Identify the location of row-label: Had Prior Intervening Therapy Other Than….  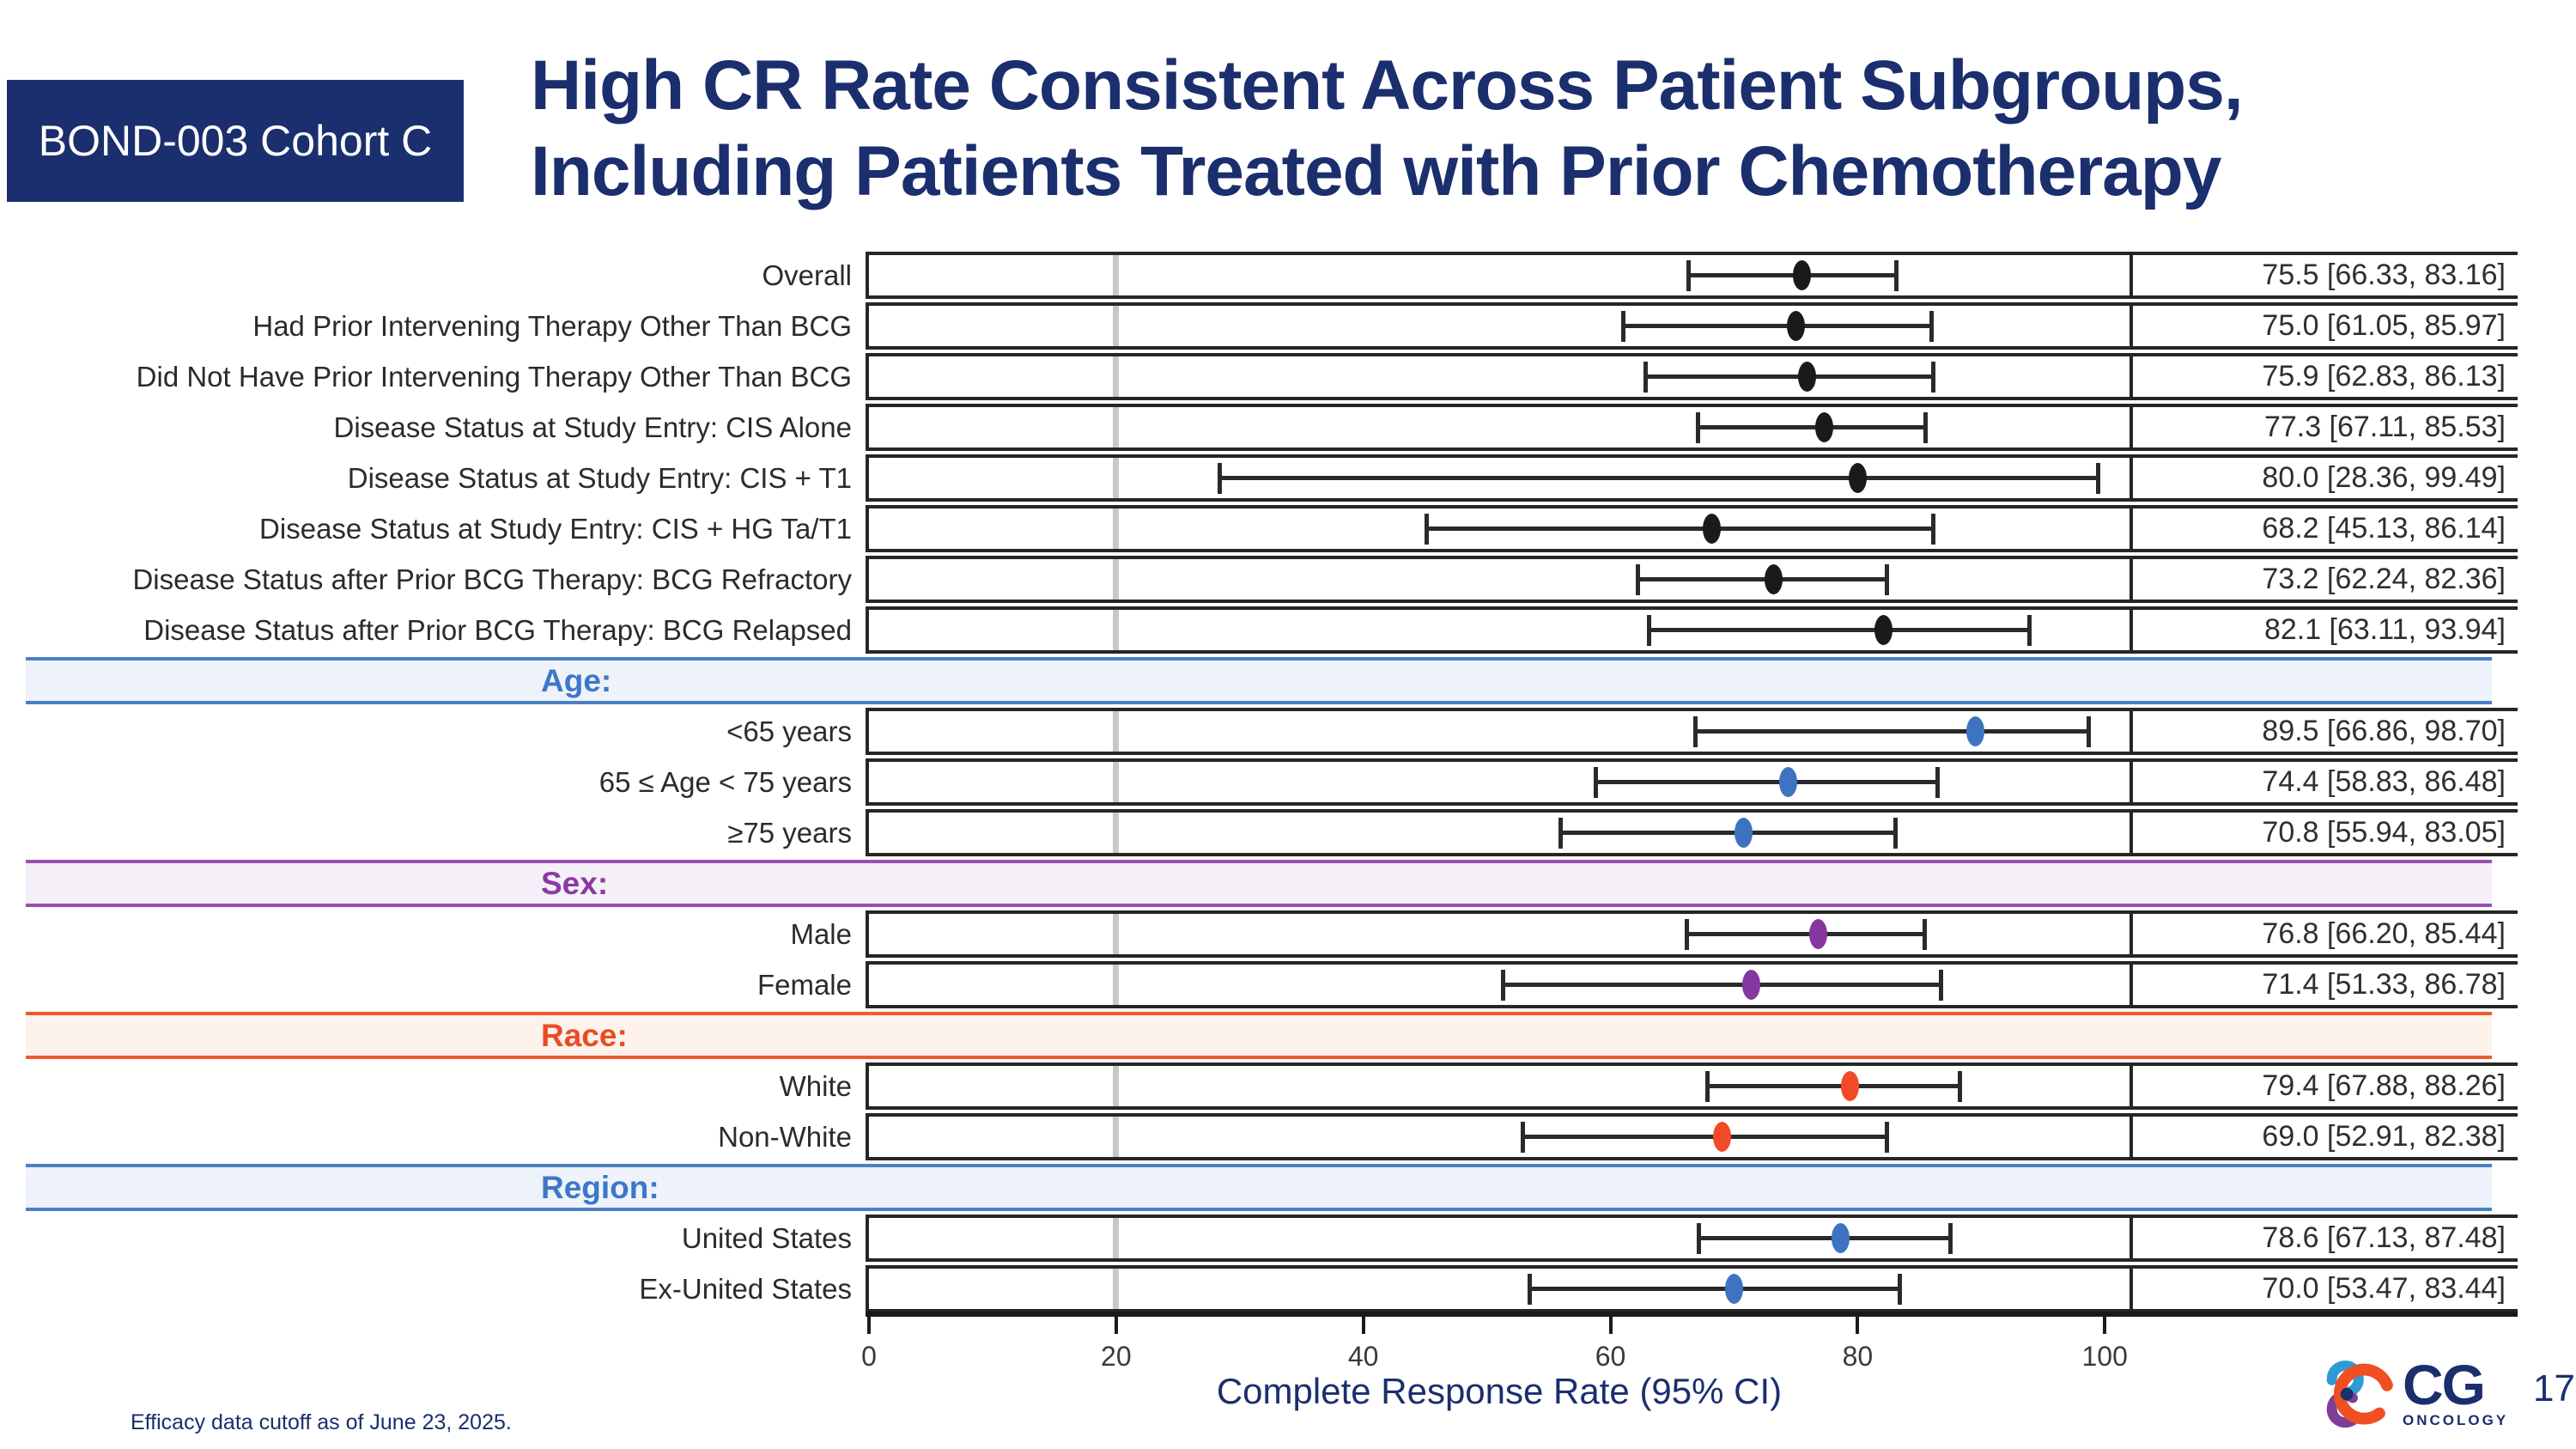
(552, 325).